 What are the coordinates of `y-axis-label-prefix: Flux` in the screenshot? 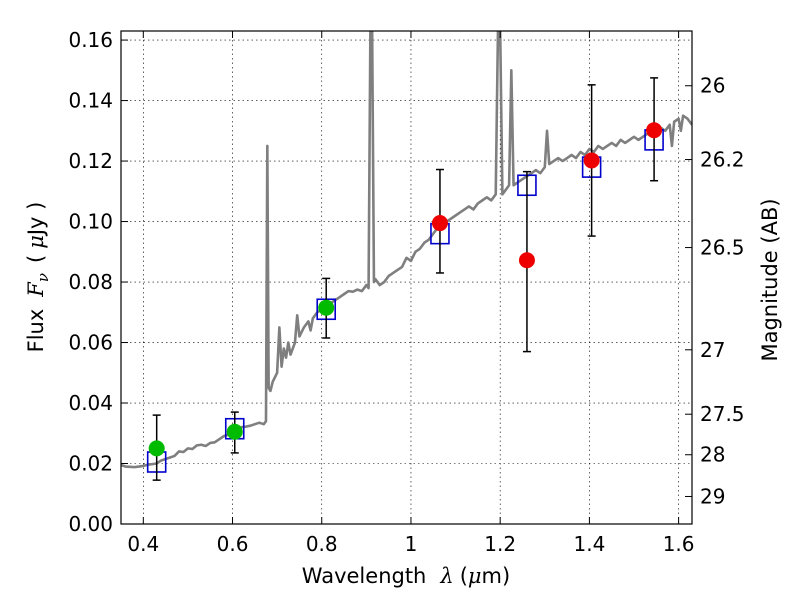 It's located at (36, 331).